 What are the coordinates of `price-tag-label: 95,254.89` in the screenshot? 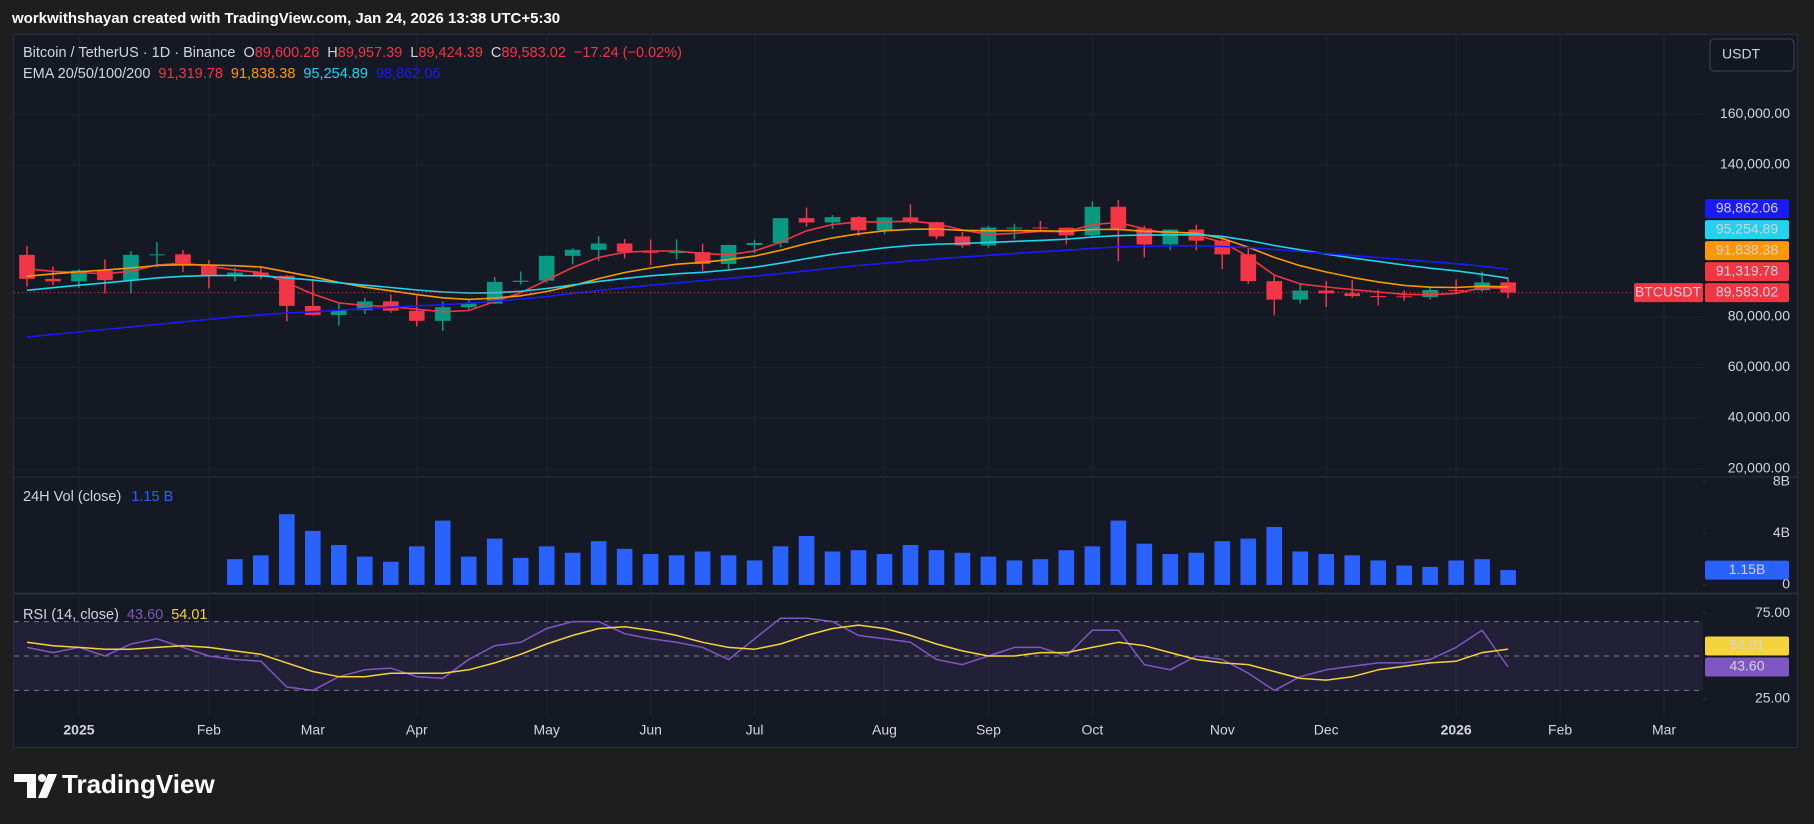 It's located at (1747, 228).